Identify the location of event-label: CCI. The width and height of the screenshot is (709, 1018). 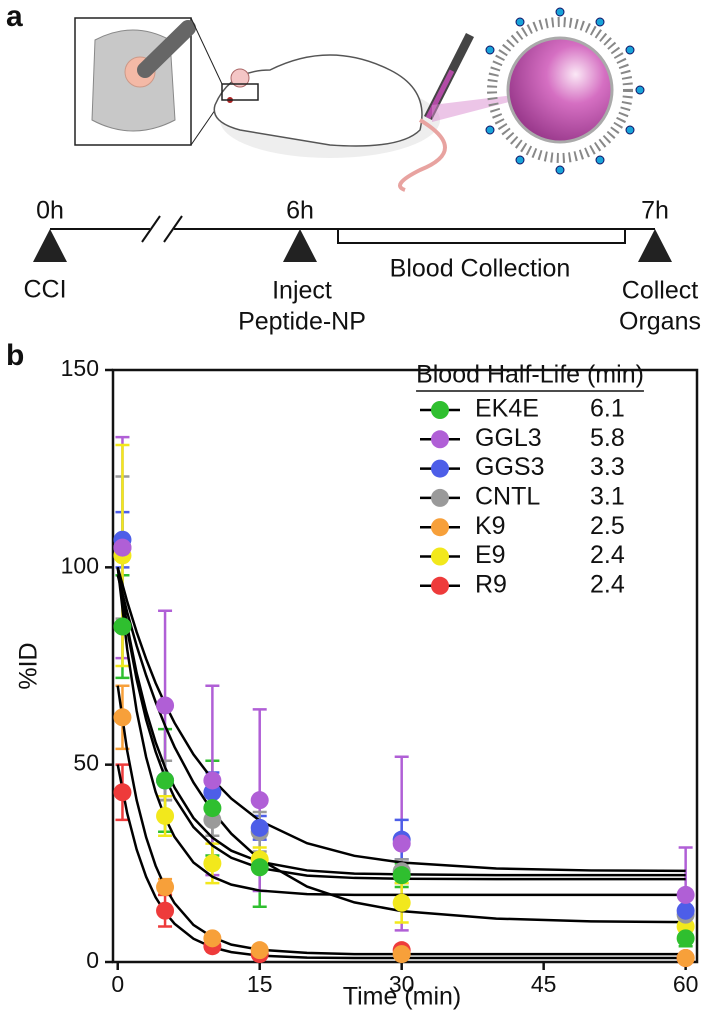
(44, 290).